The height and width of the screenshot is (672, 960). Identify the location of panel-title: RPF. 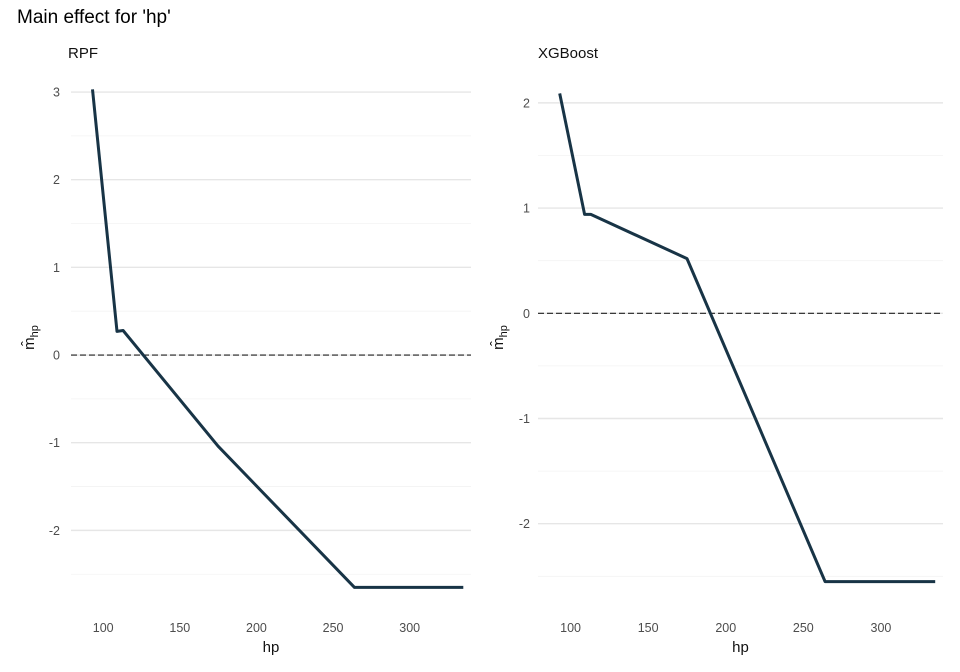
(83, 53).